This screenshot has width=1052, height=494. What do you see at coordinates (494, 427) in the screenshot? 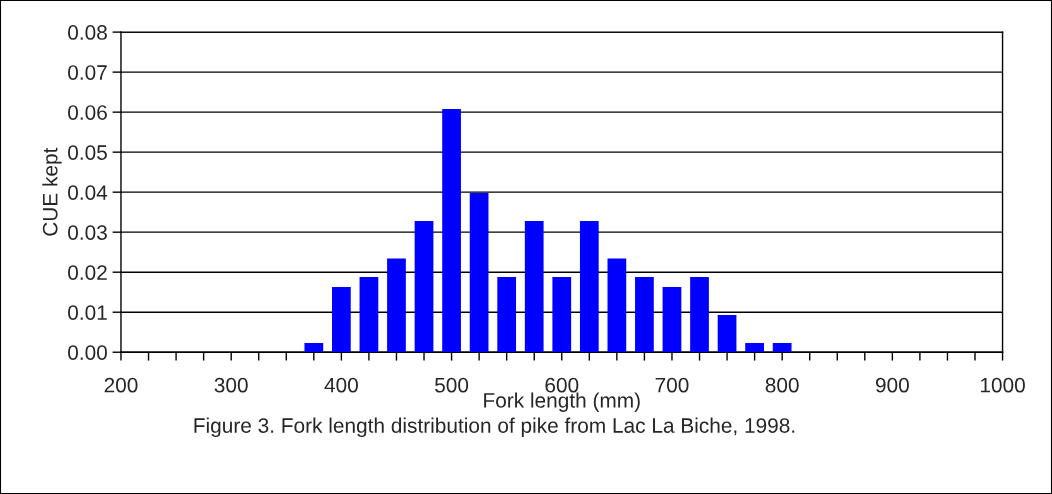
I see `caption: Figure 3. Fork length distribution of pike from Lac La Biche, 1998.` at bounding box center [494, 427].